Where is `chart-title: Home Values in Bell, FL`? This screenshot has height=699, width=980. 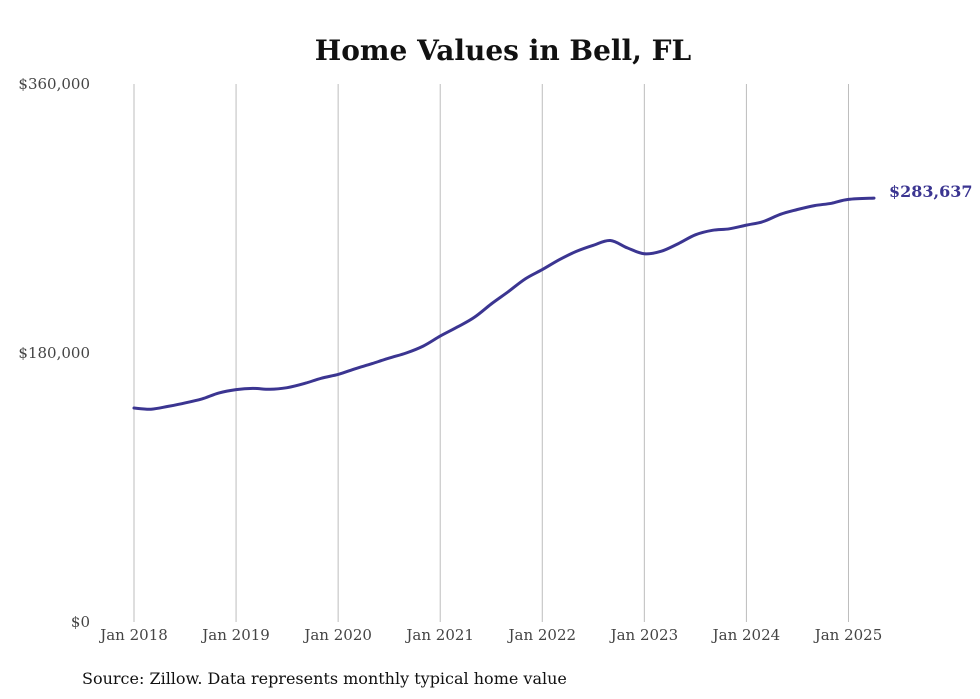 chart-title: Home Values in Bell, FL is located at coordinates (503, 50).